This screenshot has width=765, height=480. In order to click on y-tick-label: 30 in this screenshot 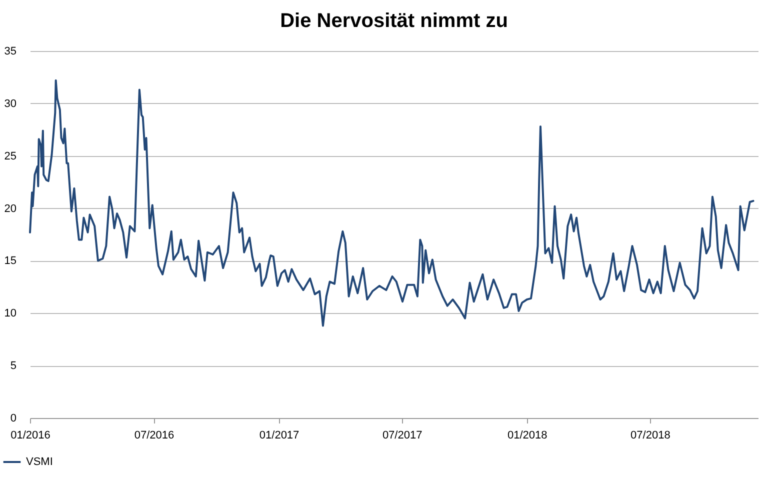, I will do `click(10, 104)`.